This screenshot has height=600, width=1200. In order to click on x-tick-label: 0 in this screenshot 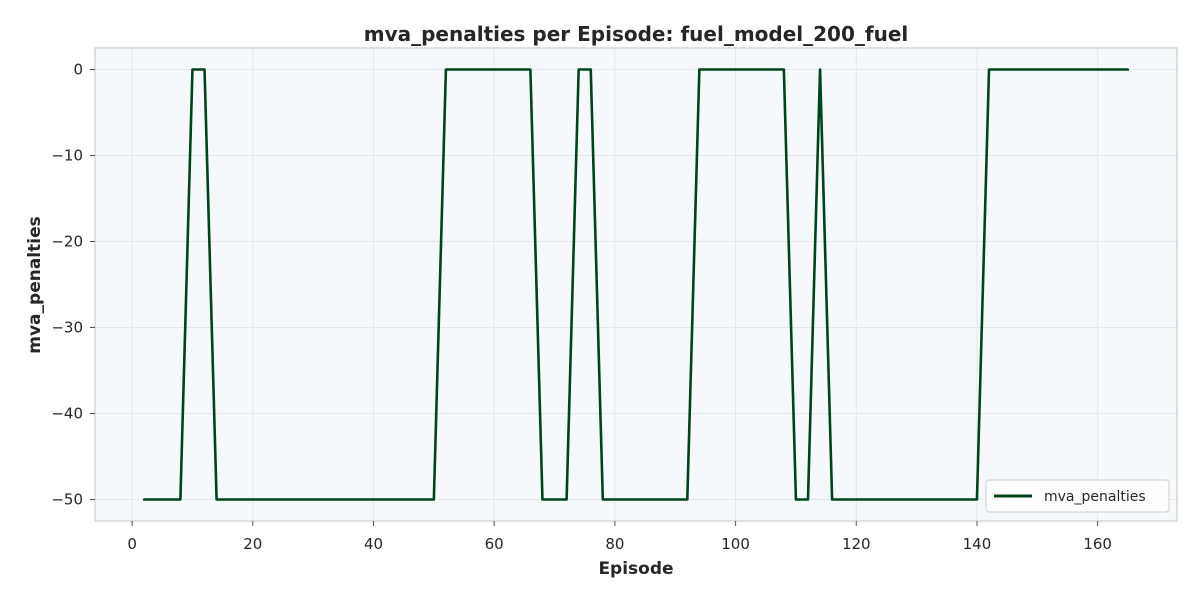, I will do `click(132, 544)`.